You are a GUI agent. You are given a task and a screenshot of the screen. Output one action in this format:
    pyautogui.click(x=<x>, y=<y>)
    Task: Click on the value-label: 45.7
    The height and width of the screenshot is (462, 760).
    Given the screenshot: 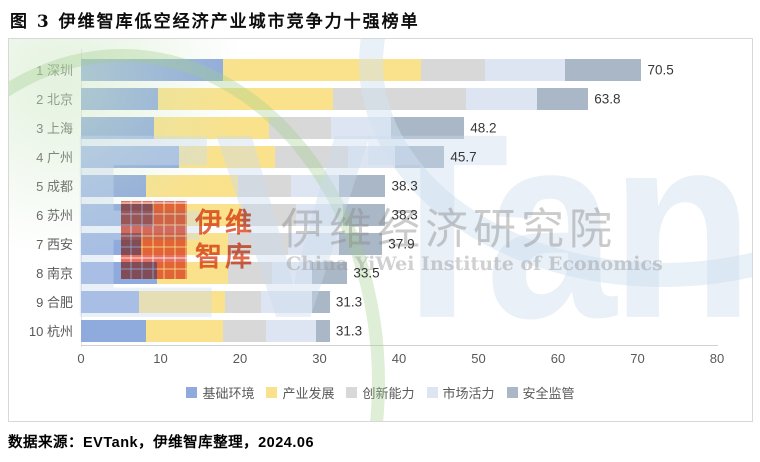 What is the action you would take?
    pyautogui.click(x=463, y=156)
    